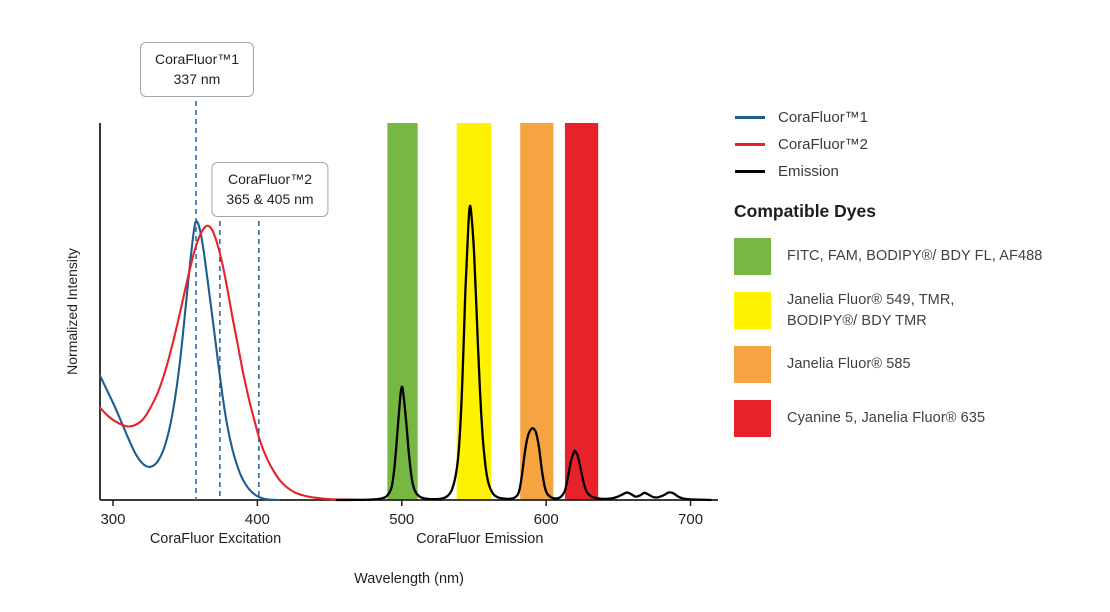  I want to click on dye-band-green, so click(402, 311).